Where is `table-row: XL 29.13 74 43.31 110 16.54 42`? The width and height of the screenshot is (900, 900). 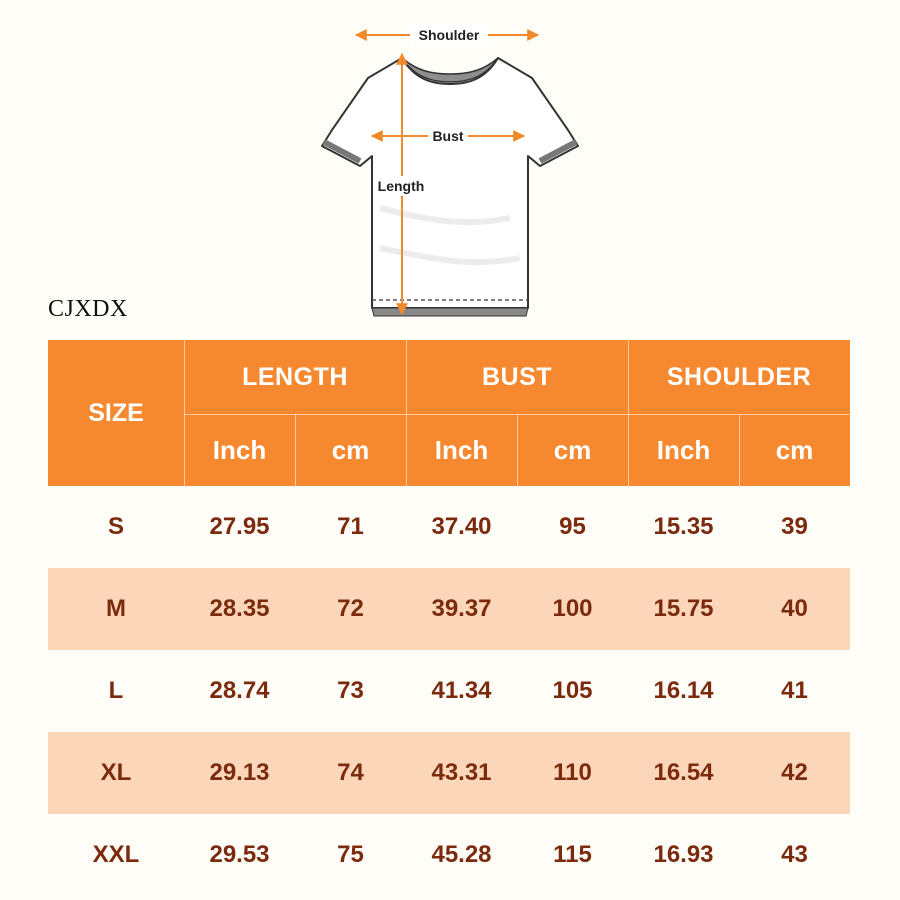 table-row: XL 29.13 74 43.31 110 16.54 42 is located at coordinates (449, 773).